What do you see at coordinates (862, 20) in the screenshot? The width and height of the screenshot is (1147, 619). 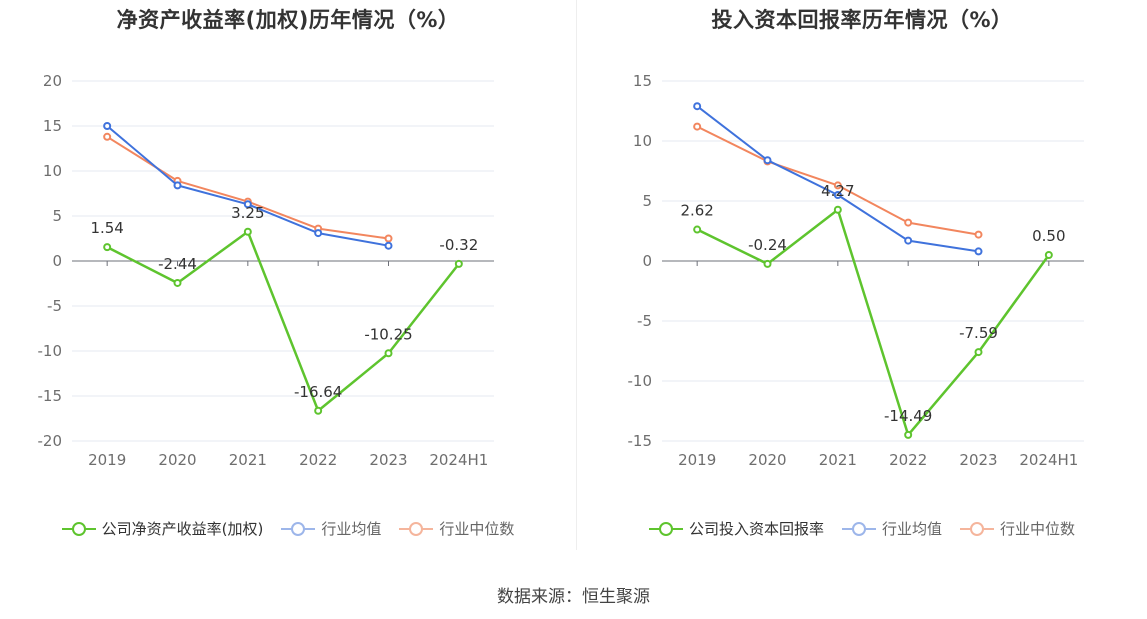 I see `chart-title: 投入资本回报率历年情况（%）` at bounding box center [862, 20].